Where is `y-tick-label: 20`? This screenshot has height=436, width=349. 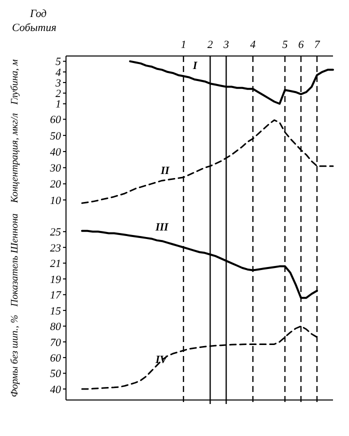
y-tick-label: 20 is located at coordinates (56, 184).